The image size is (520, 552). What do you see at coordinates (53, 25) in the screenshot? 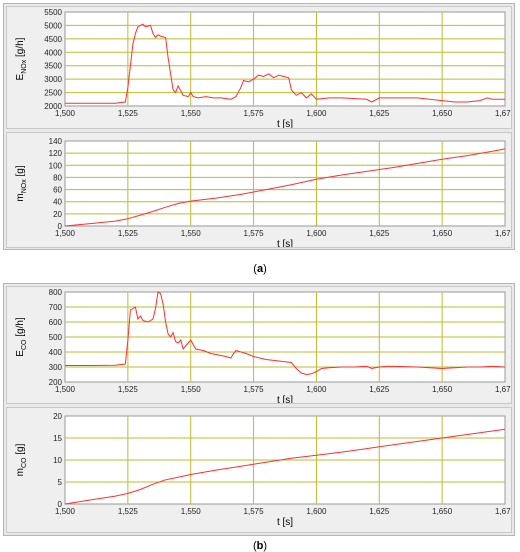
I see `y-tick-label: 5000` at bounding box center [53, 25].